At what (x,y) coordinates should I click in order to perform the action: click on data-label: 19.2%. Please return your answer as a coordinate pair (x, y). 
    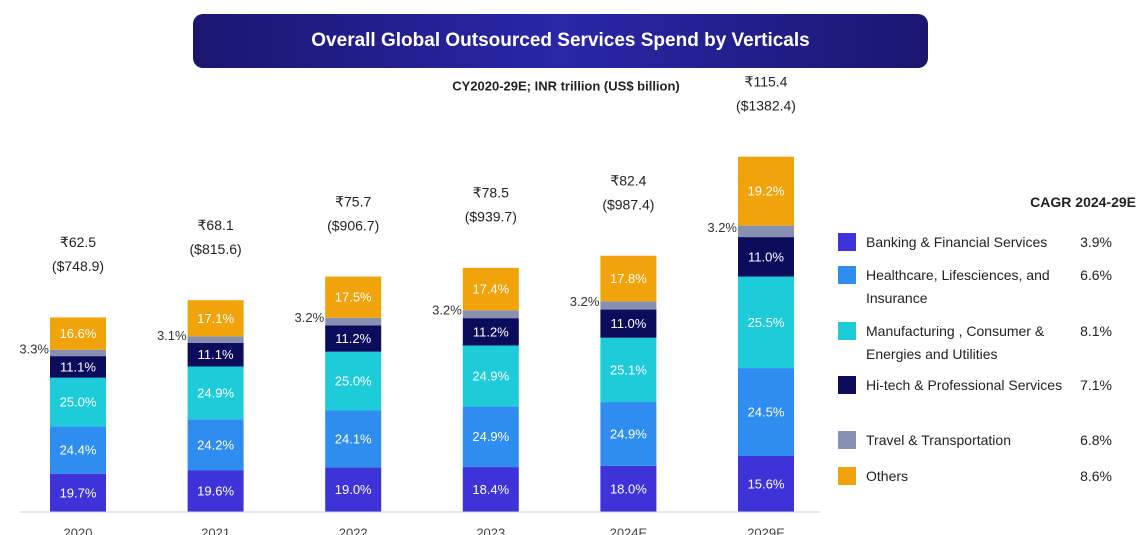
    Looking at the image, I should click on (766, 191).